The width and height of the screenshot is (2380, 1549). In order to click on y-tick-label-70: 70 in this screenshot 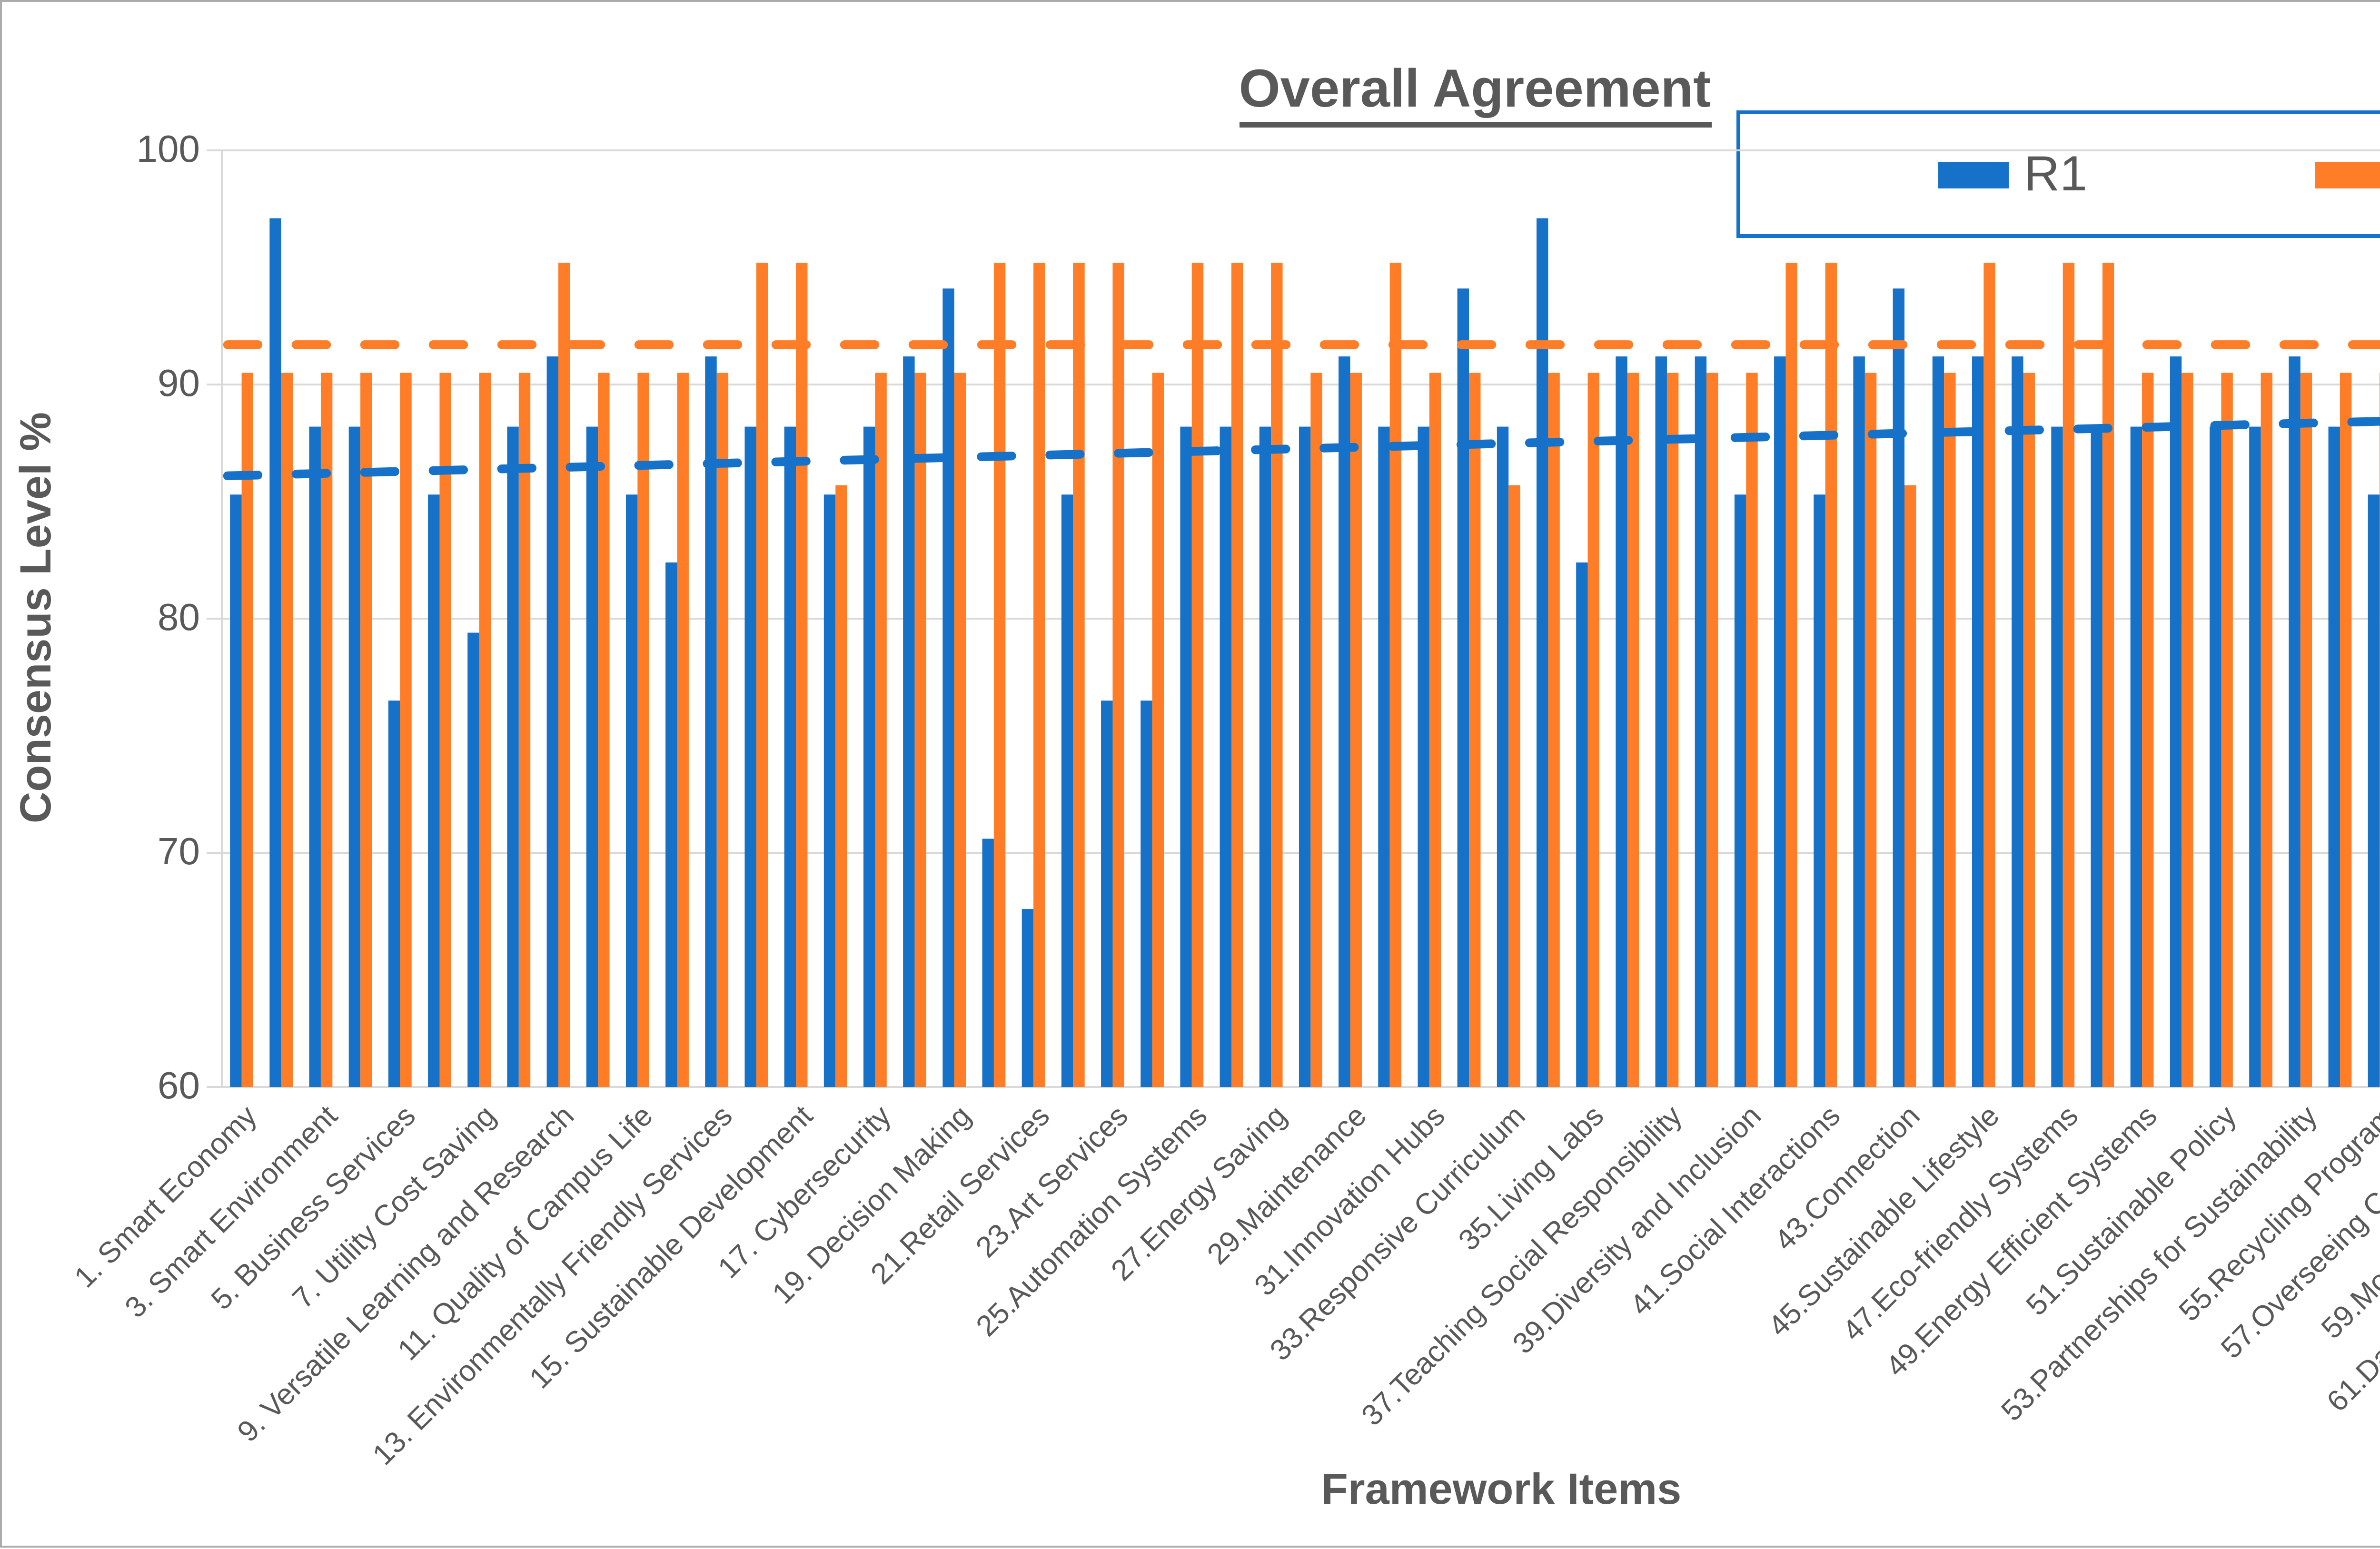, I will do `click(179, 853)`.